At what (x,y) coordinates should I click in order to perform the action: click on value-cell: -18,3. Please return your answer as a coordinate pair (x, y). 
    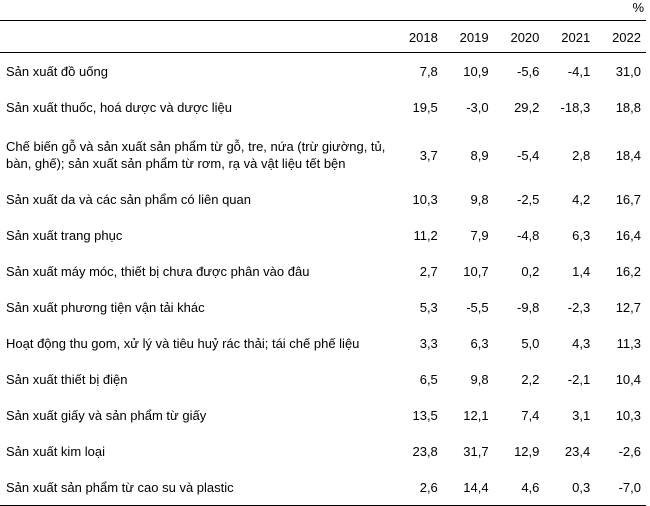
    Looking at the image, I should click on (575, 107).